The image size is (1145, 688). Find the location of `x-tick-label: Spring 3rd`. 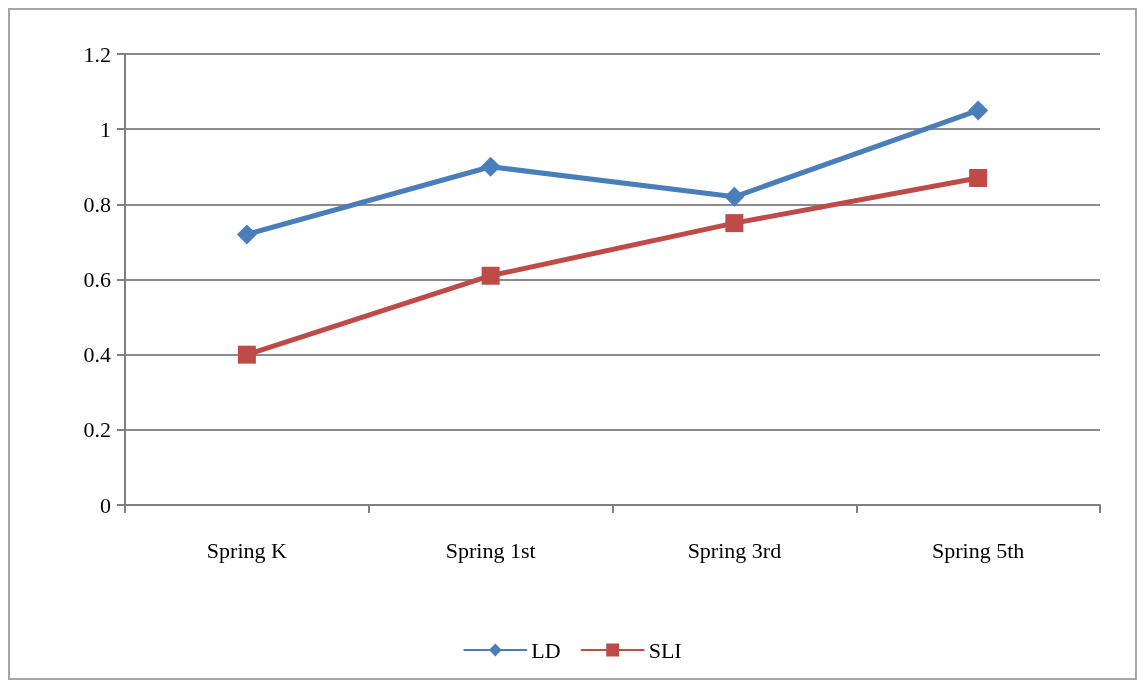

x-tick-label: Spring 3rd is located at coordinates (734, 550).